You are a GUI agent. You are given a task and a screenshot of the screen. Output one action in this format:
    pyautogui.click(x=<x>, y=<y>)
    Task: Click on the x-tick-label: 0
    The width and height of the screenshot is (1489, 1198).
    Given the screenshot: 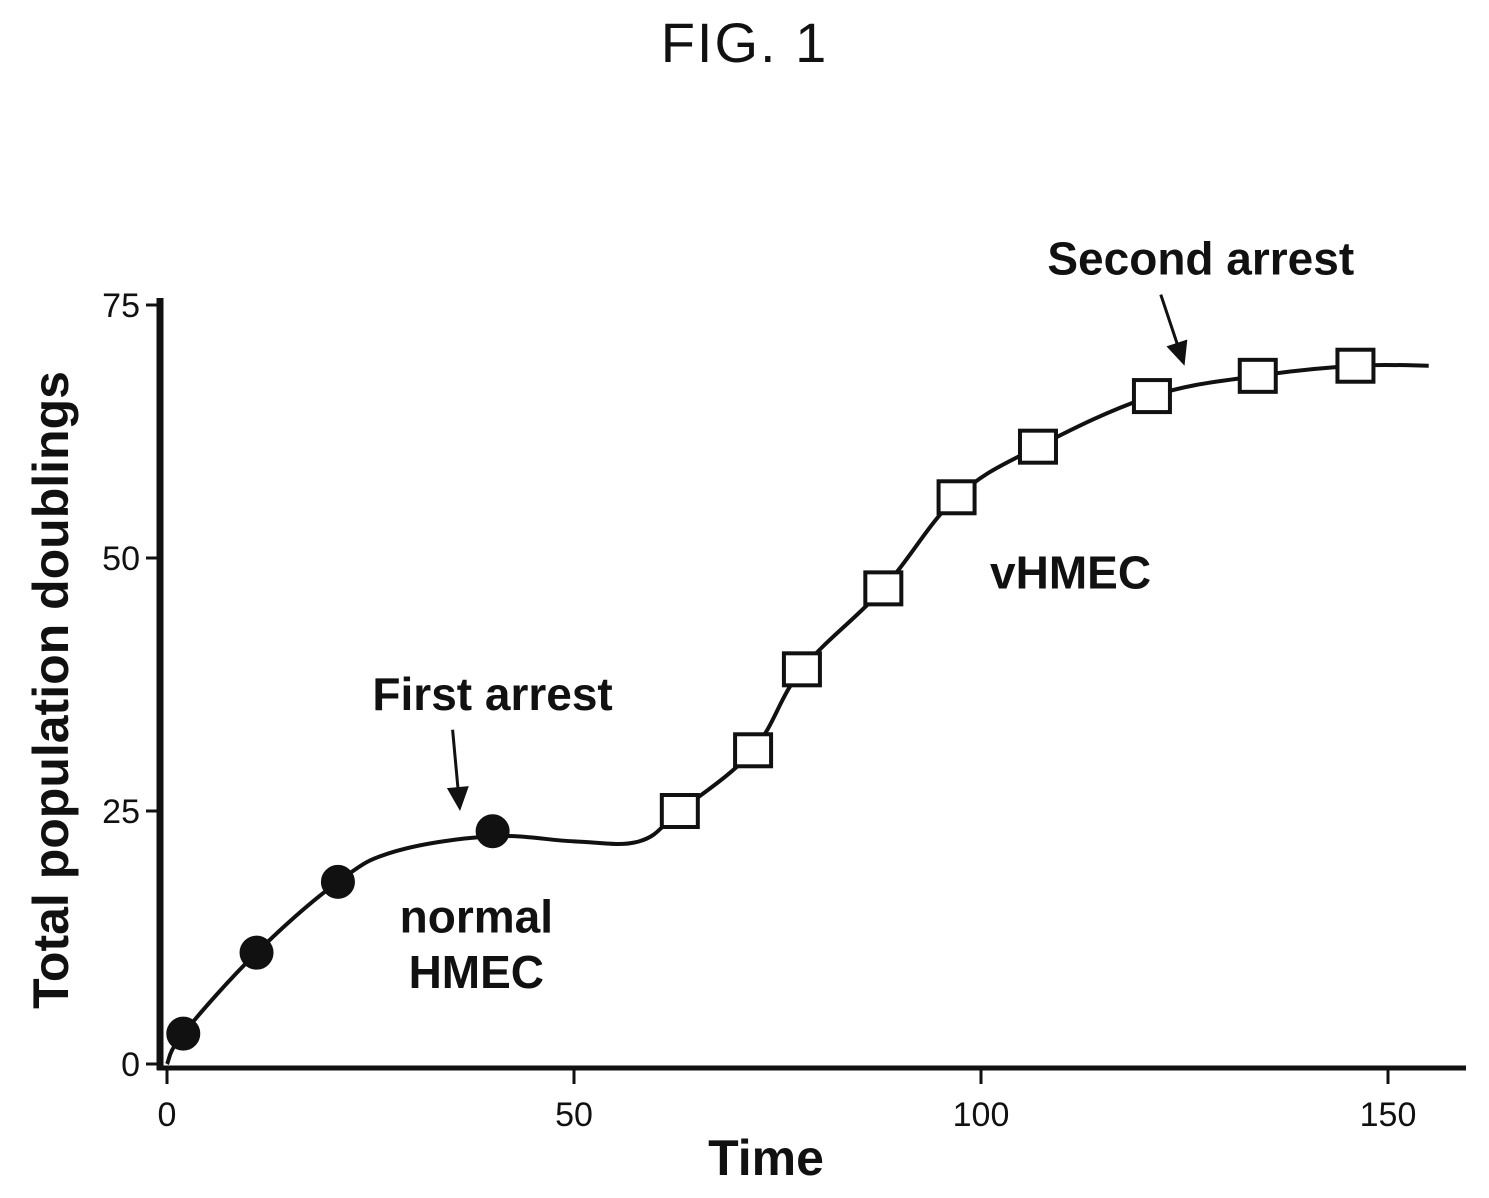 What is the action you would take?
    pyautogui.click(x=167, y=1115)
    